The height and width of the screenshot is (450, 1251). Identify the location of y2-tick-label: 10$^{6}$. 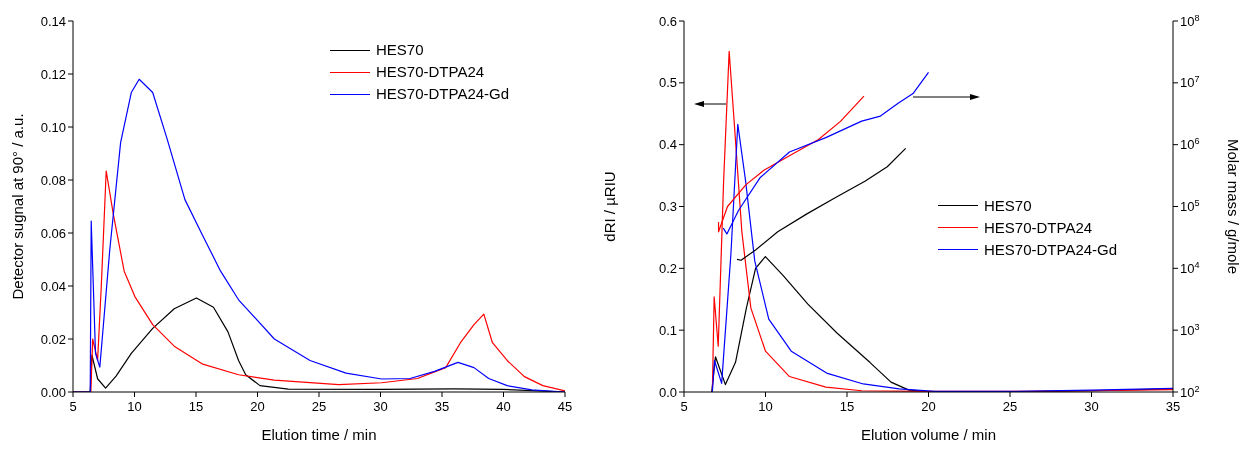
(1190, 144).